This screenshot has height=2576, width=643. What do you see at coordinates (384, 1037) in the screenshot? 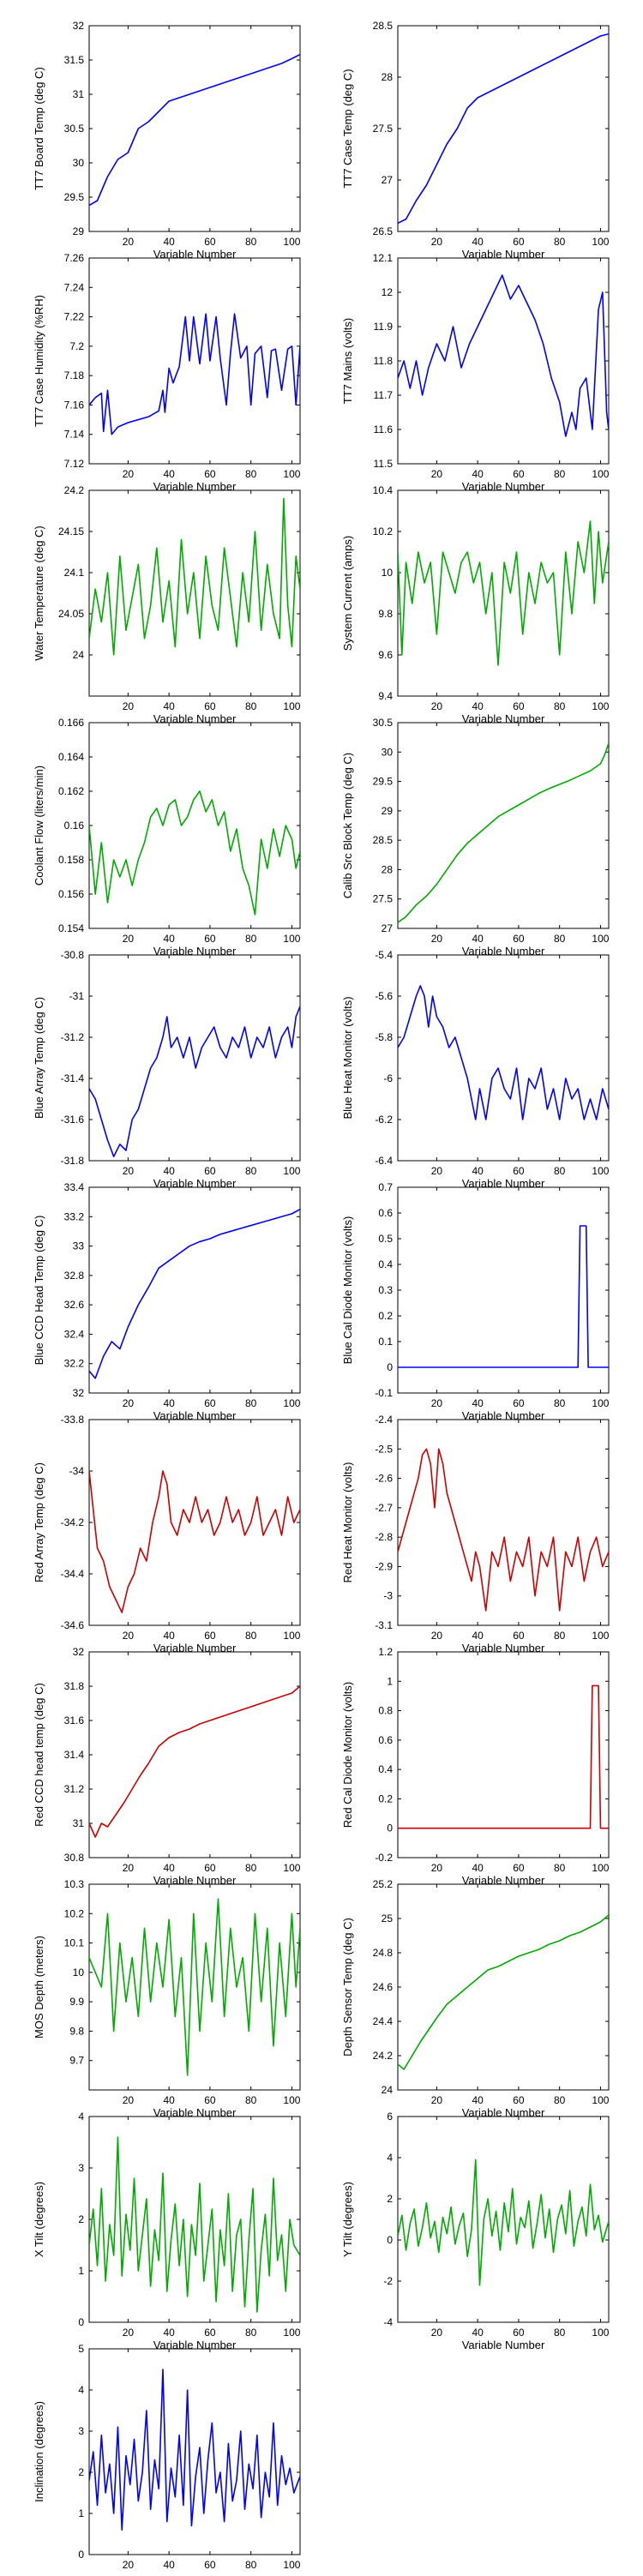
I see `y-tick-label: -5.8` at bounding box center [384, 1037].